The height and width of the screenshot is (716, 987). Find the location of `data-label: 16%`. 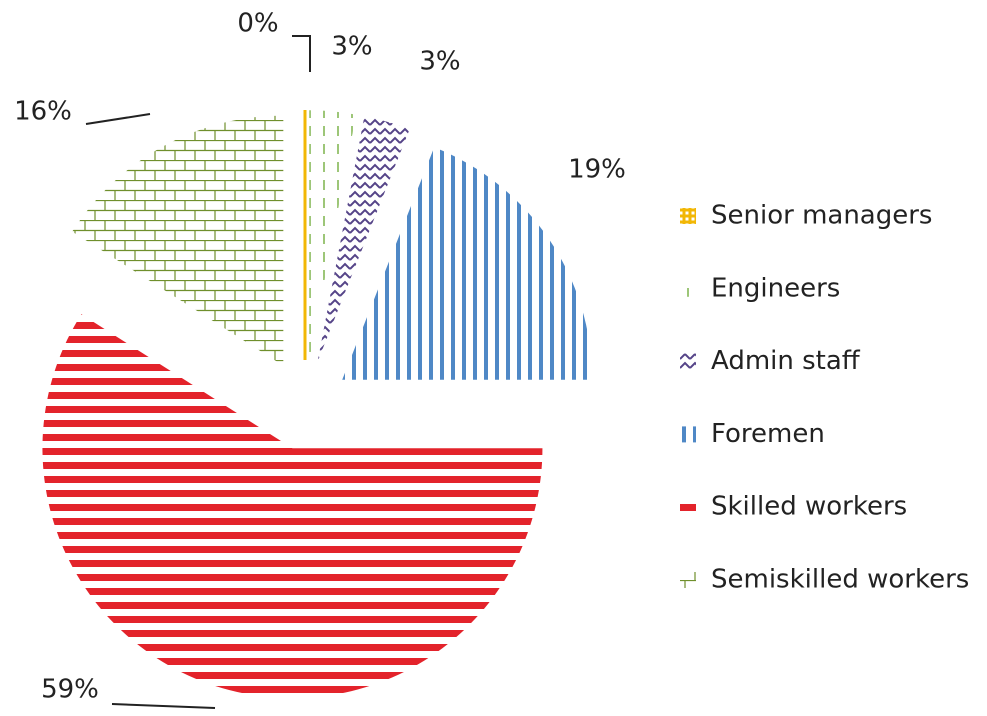

data-label: 16% is located at coordinates (43, 112).